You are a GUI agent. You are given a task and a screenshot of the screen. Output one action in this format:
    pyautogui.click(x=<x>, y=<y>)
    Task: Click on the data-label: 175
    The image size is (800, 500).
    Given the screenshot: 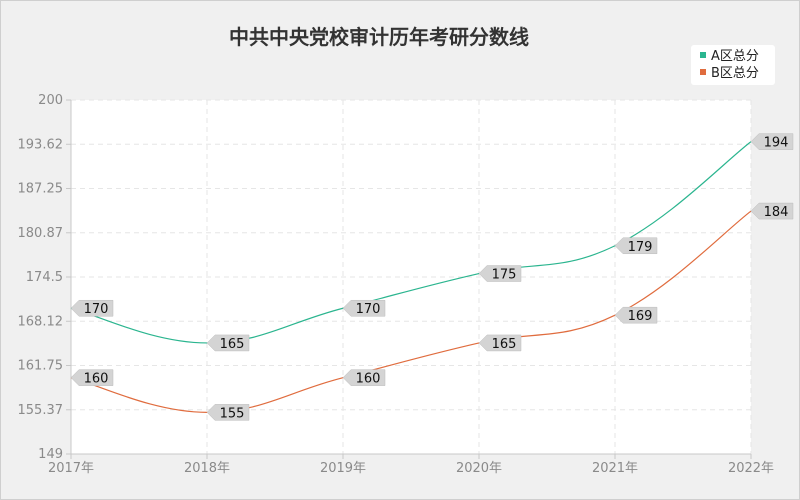 What is the action you would take?
    pyautogui.click(x=500, y=274)
    